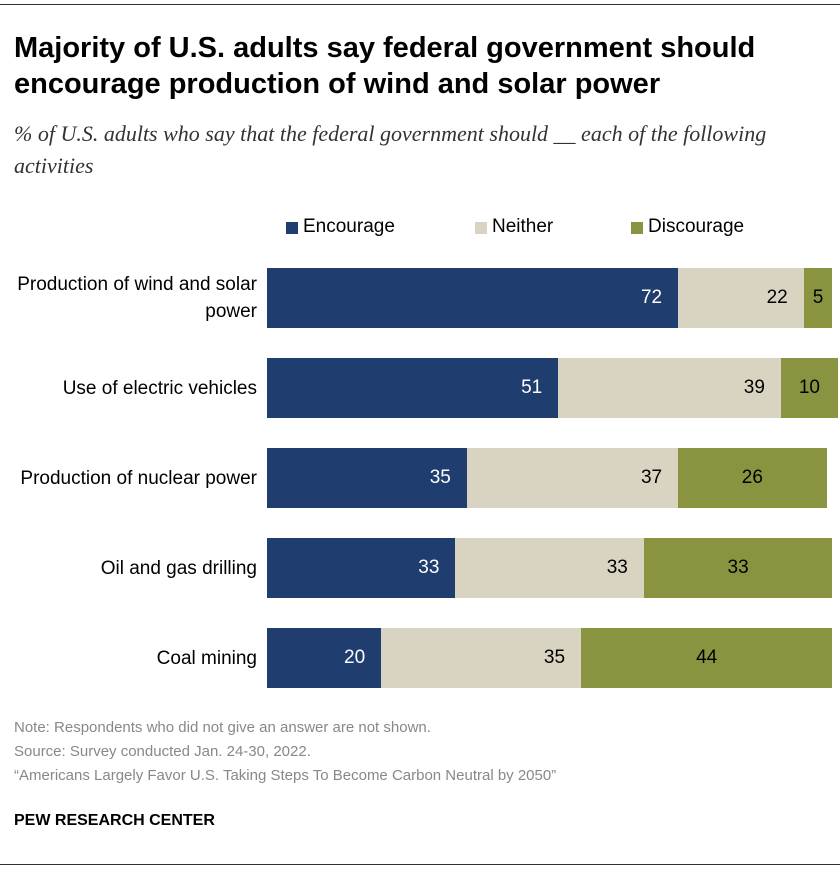 The width and height of the screenshot is (840, 870). I want to click on value-label: 22, so click(777, 297).